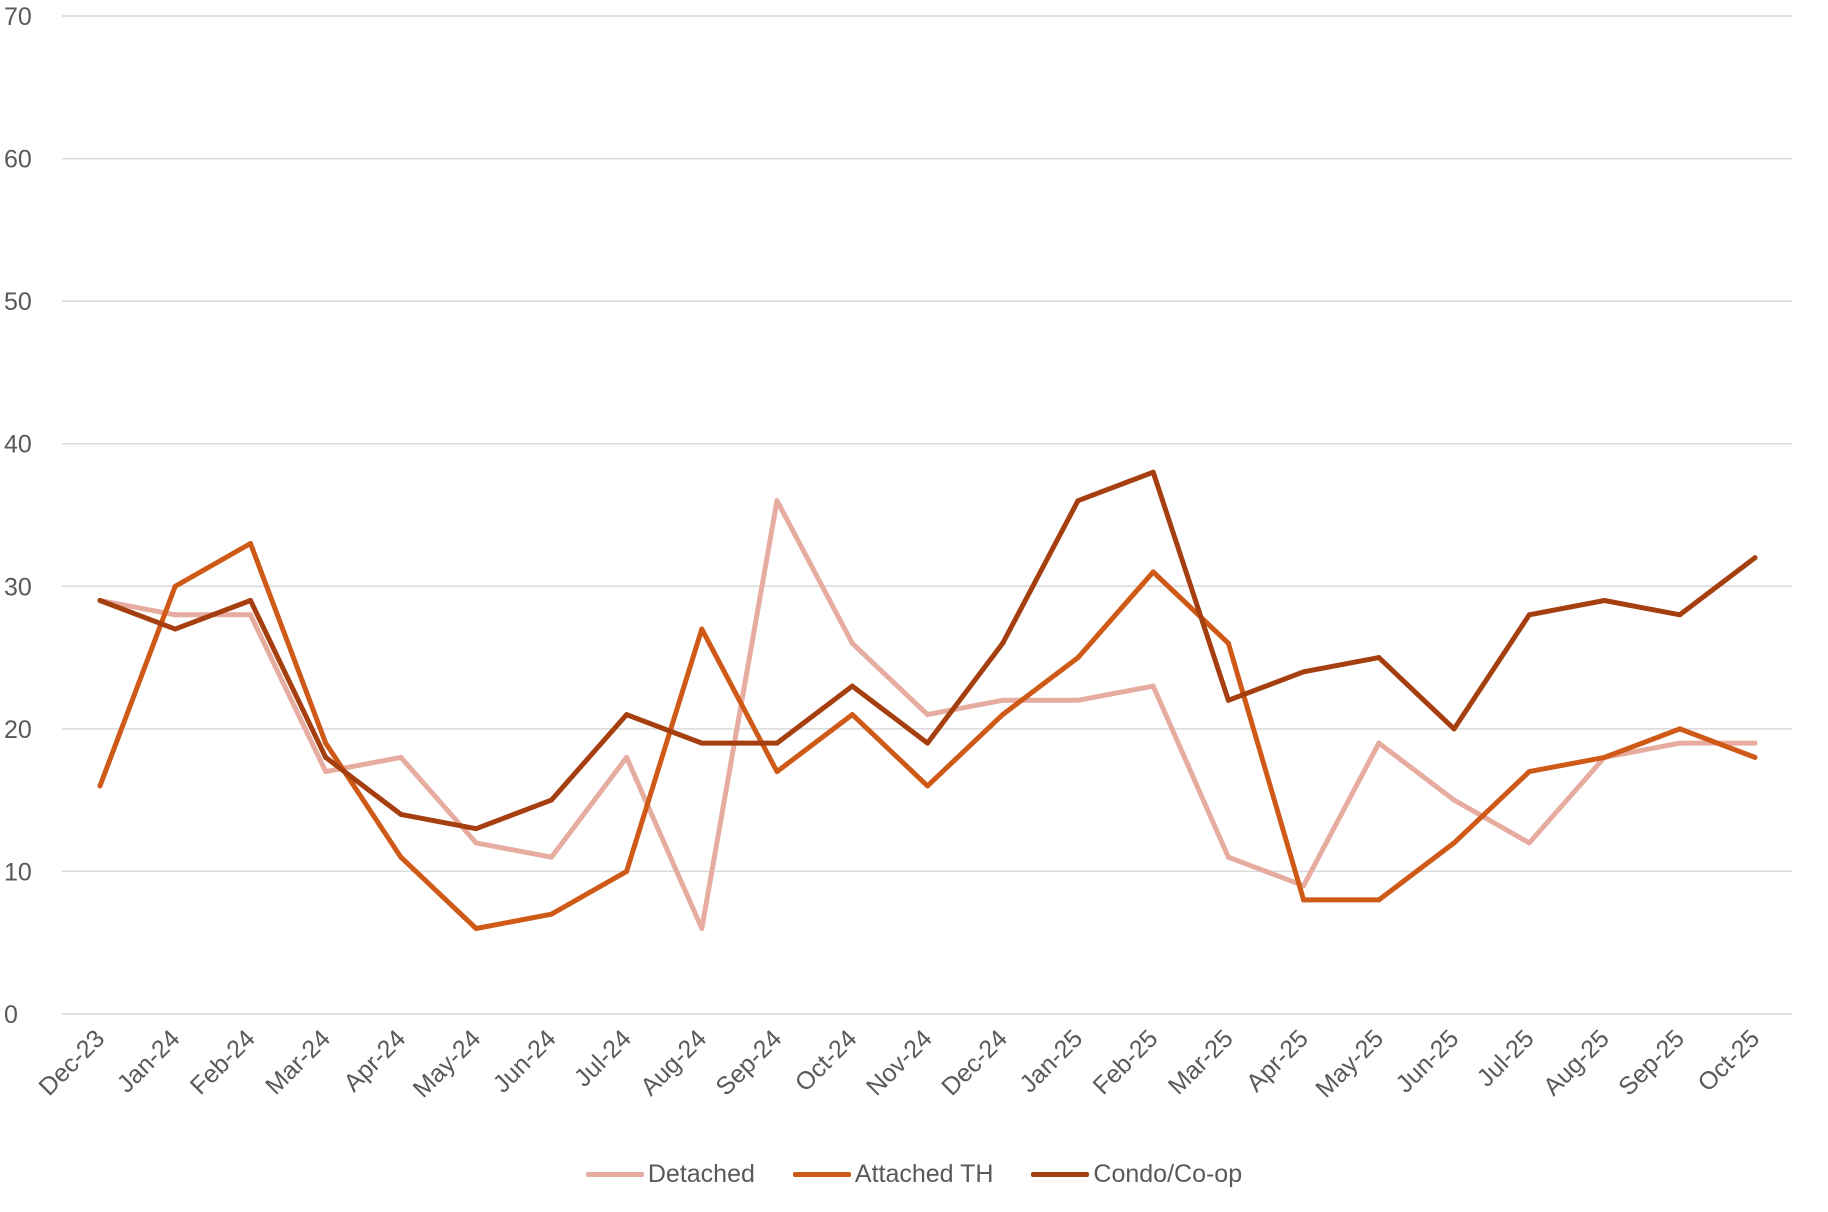 The image size is (1828, 1212). What do you see at coordinates (603, 1058) in the screenshot?
I see `x-tick-label: Jul-24` at bounding box center [603, 1058].